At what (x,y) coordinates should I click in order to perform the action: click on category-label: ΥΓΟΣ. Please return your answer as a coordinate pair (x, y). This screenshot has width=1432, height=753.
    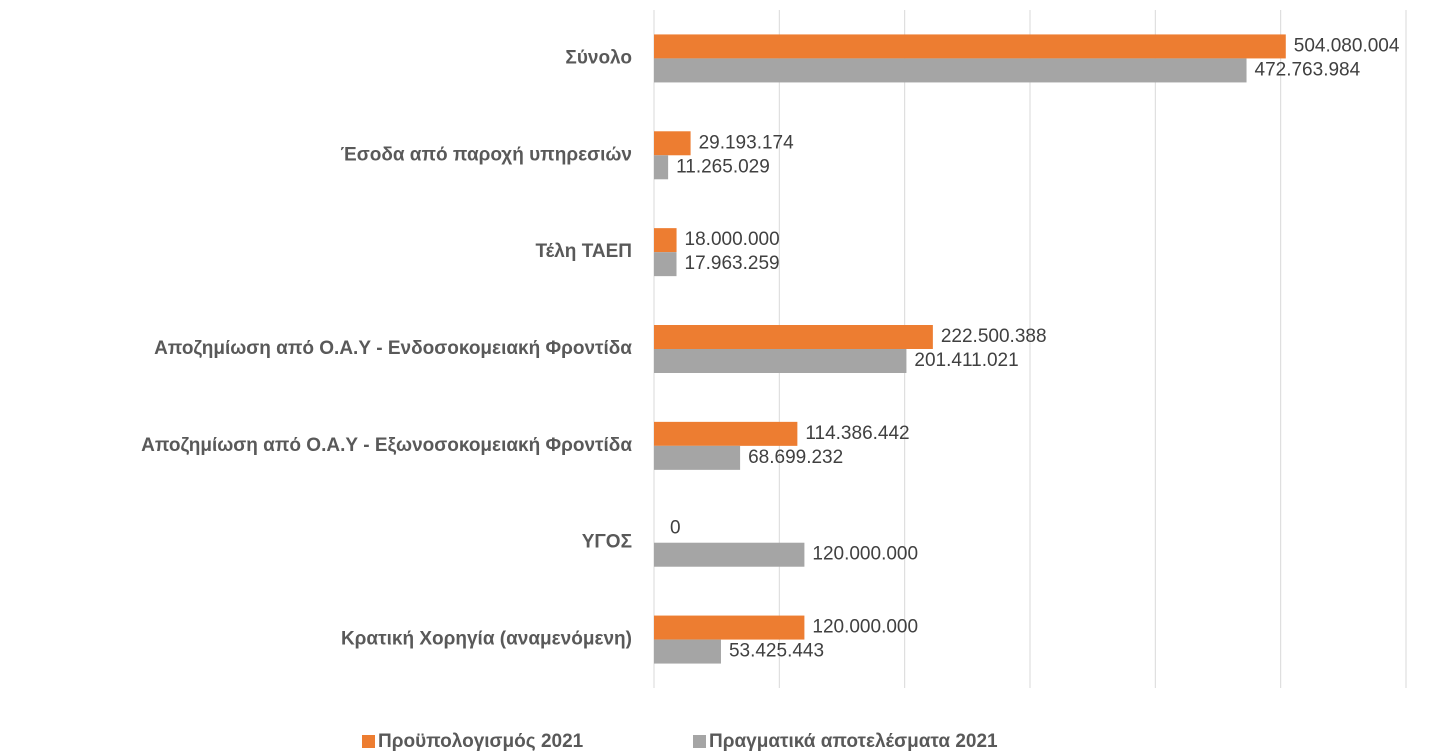
    Looking at the image, I should click on (607, 542).